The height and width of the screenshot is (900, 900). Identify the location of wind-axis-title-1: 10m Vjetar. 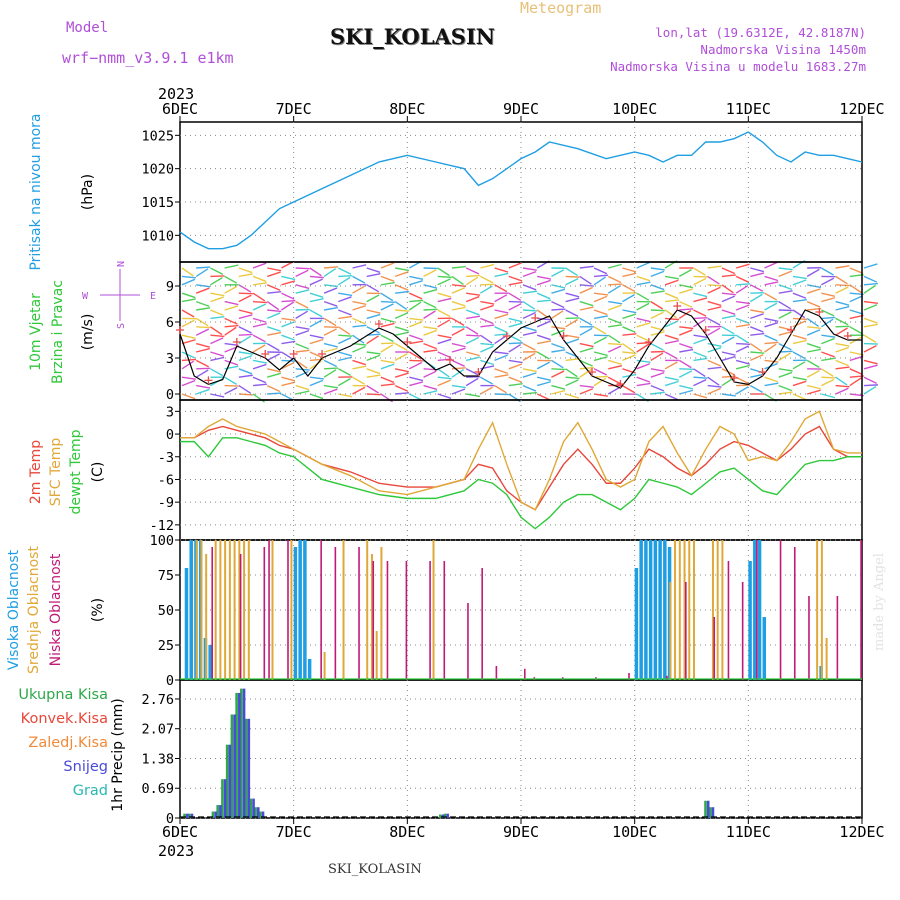
(36, 332).